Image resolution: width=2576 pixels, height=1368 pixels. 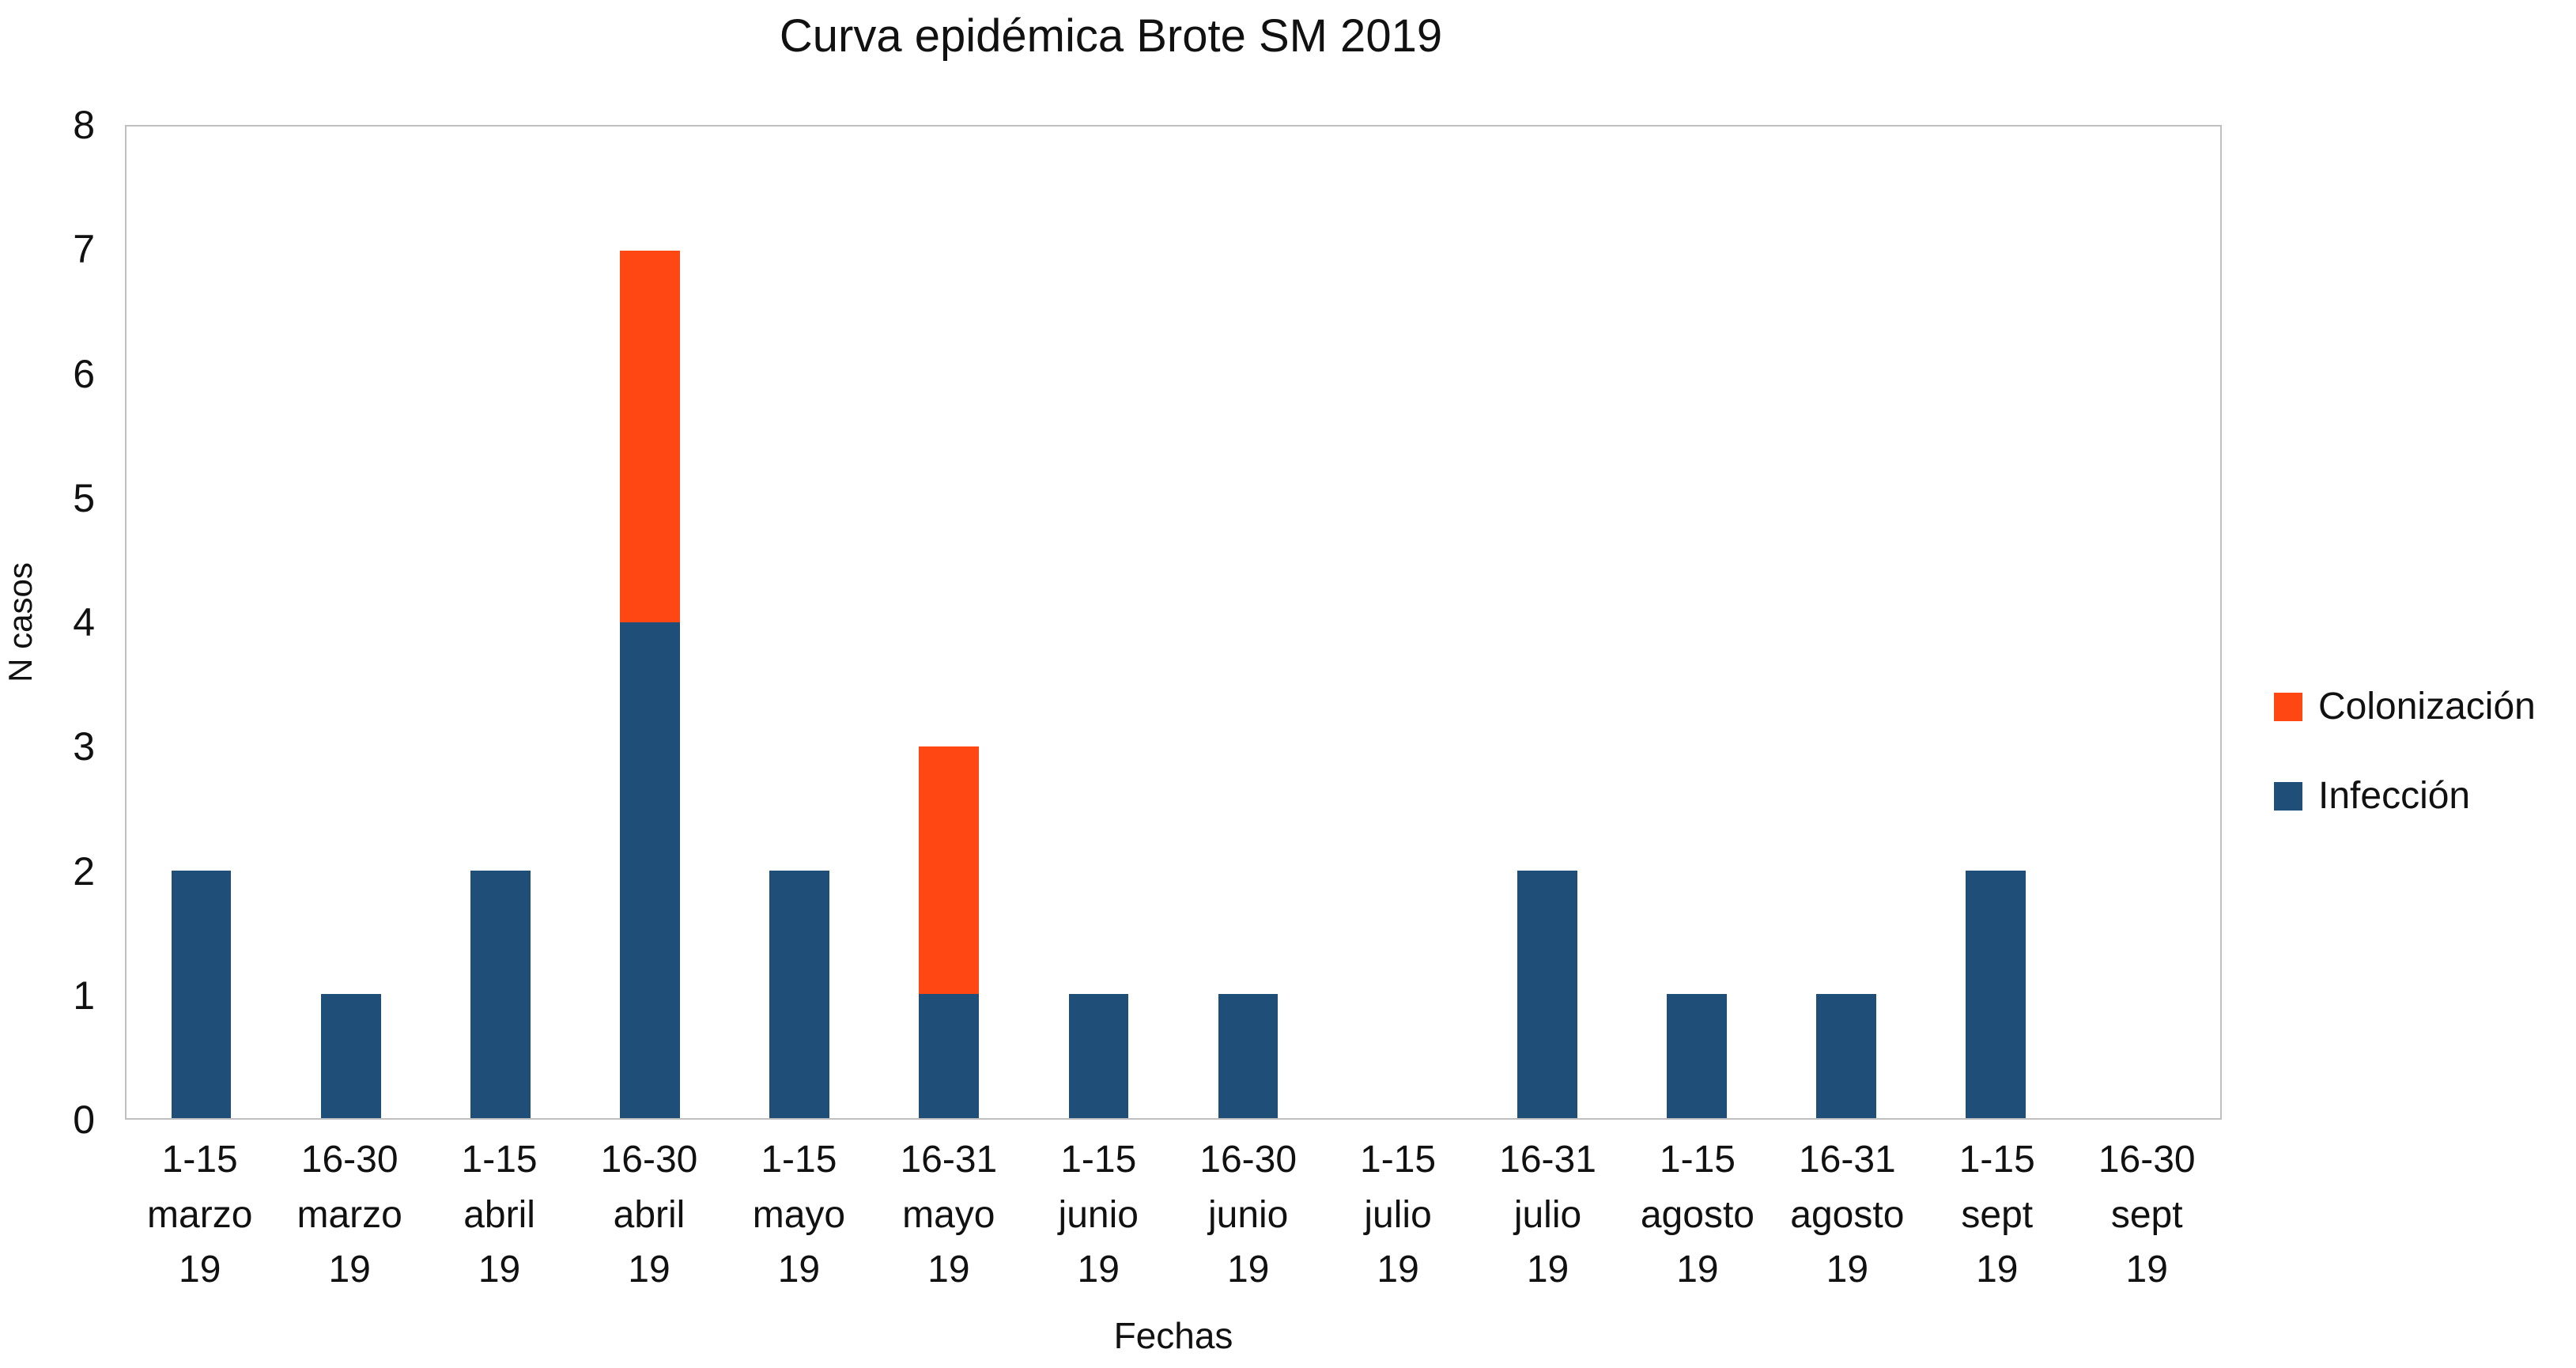 I want to click on y-tick-label: 8, so click(x=84, y=125).